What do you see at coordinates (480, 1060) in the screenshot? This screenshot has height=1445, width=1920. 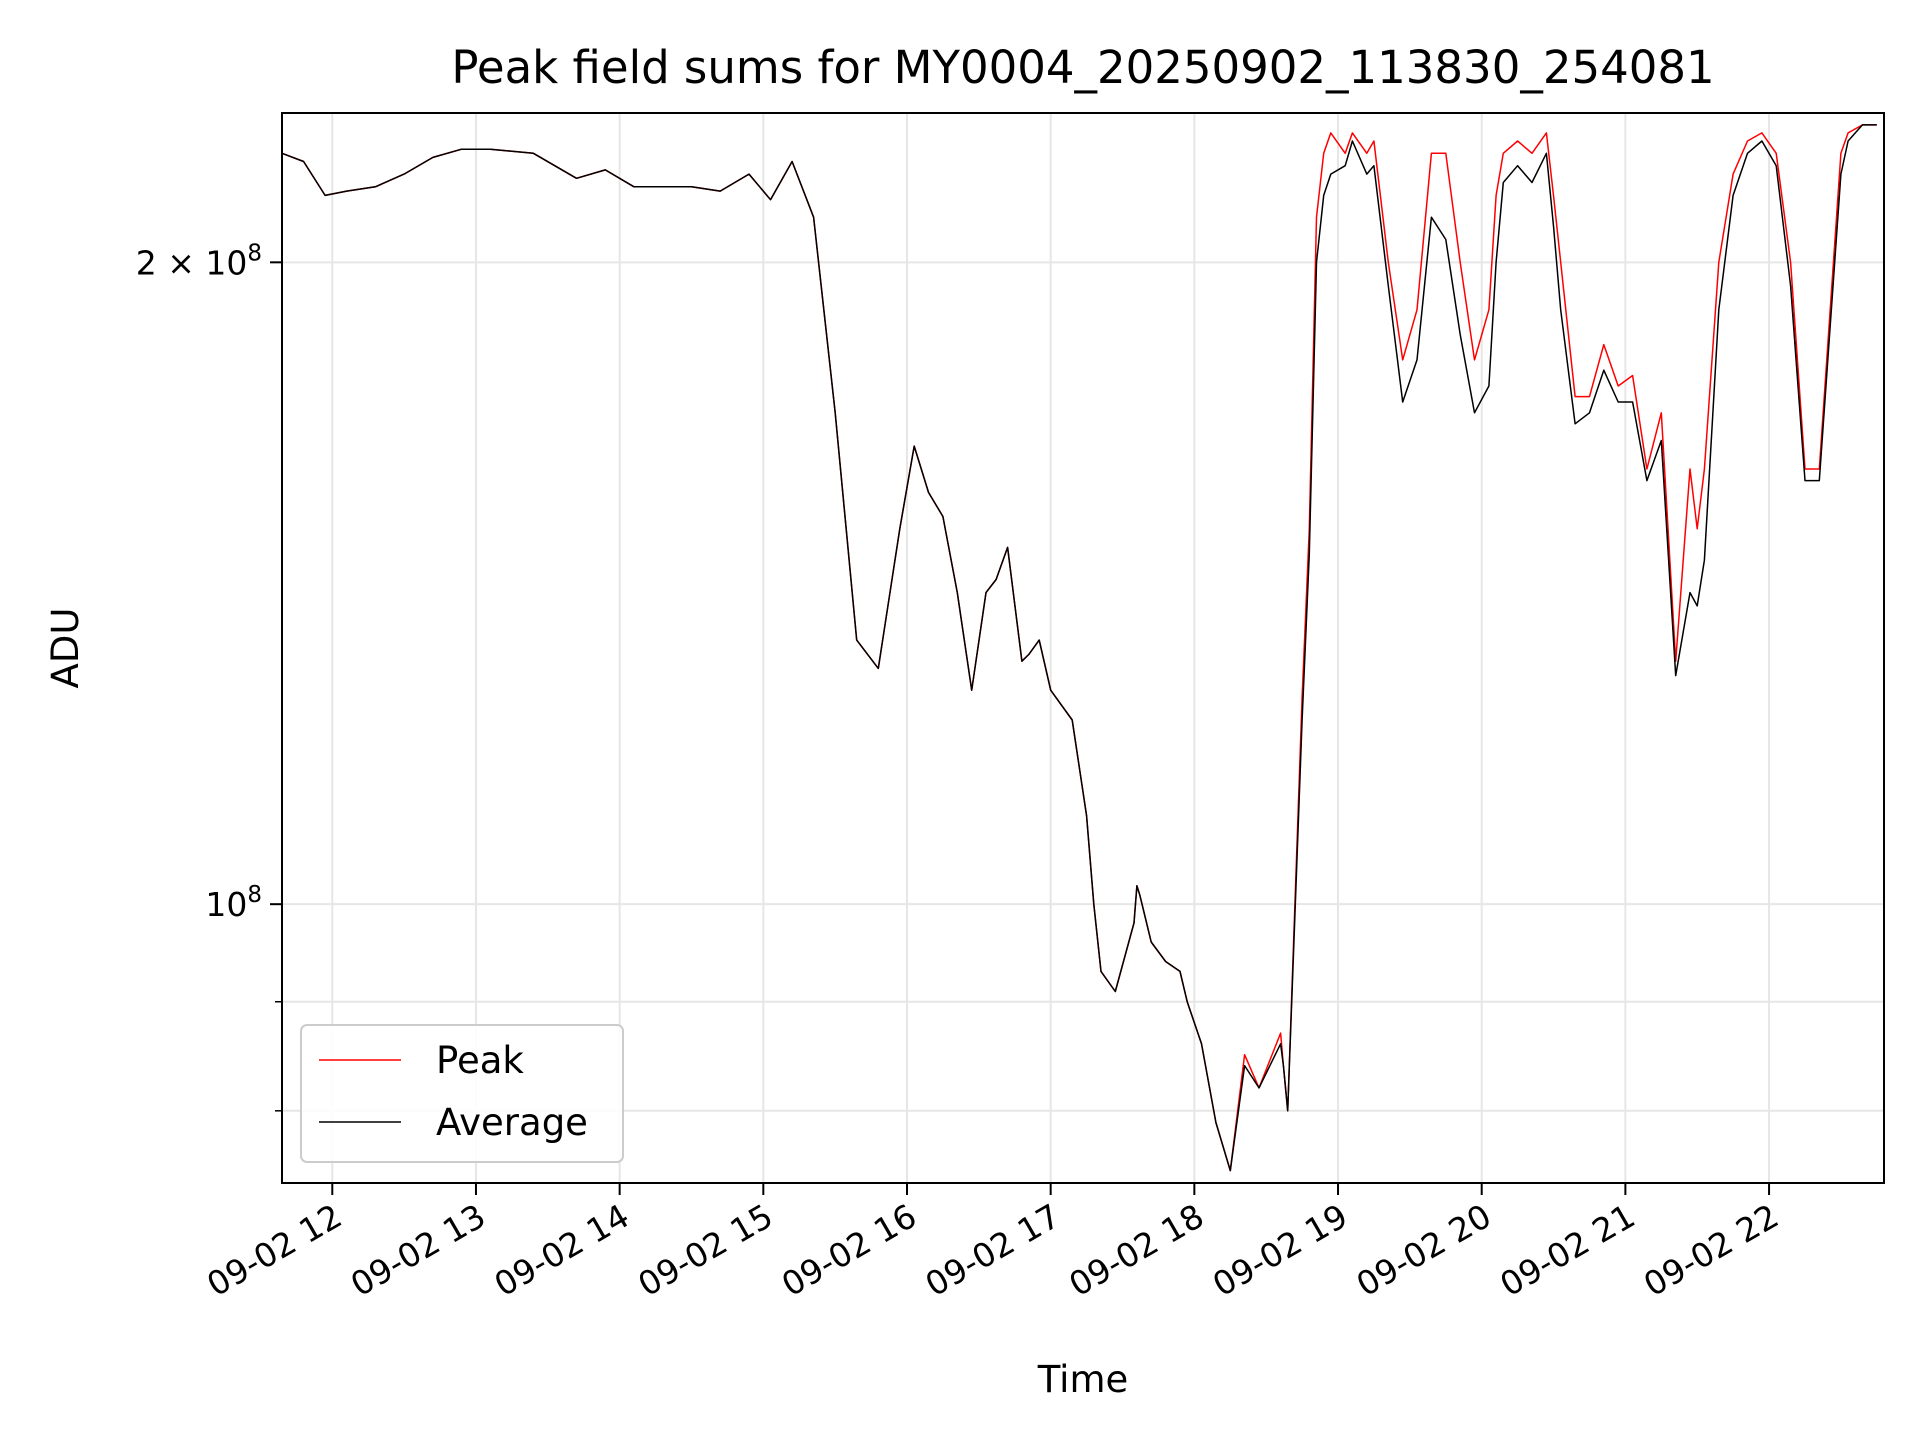 I see `legend-label-peak: Peak` at bounding box center [480, 1060].